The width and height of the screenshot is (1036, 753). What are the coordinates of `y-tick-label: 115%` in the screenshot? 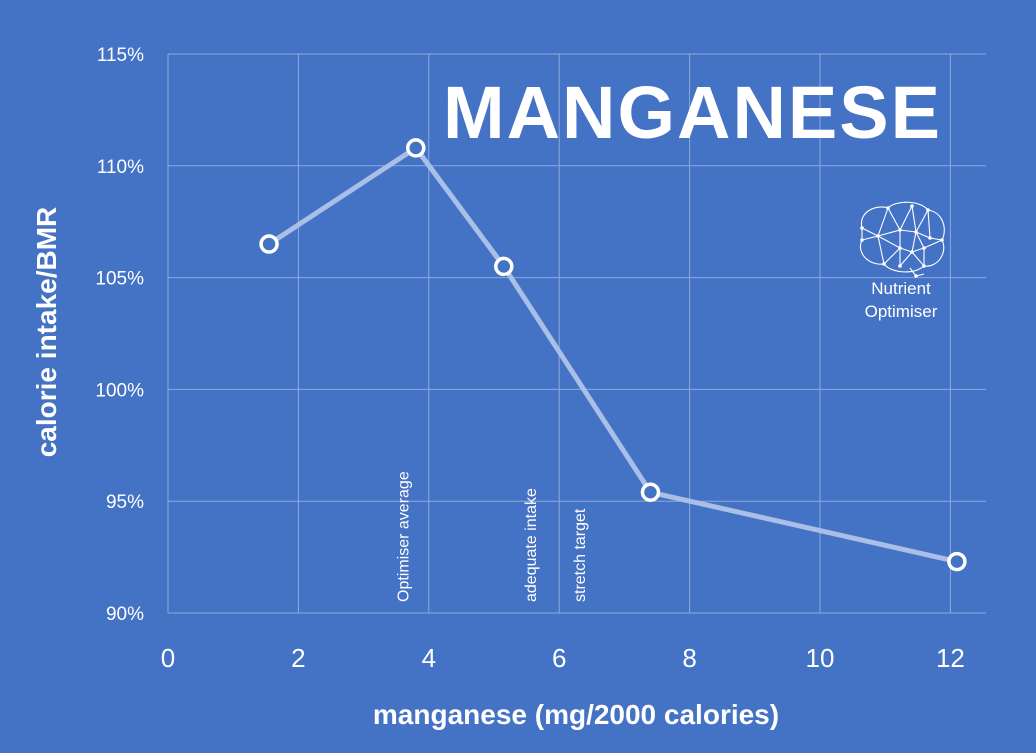 It's located at (120, 55).